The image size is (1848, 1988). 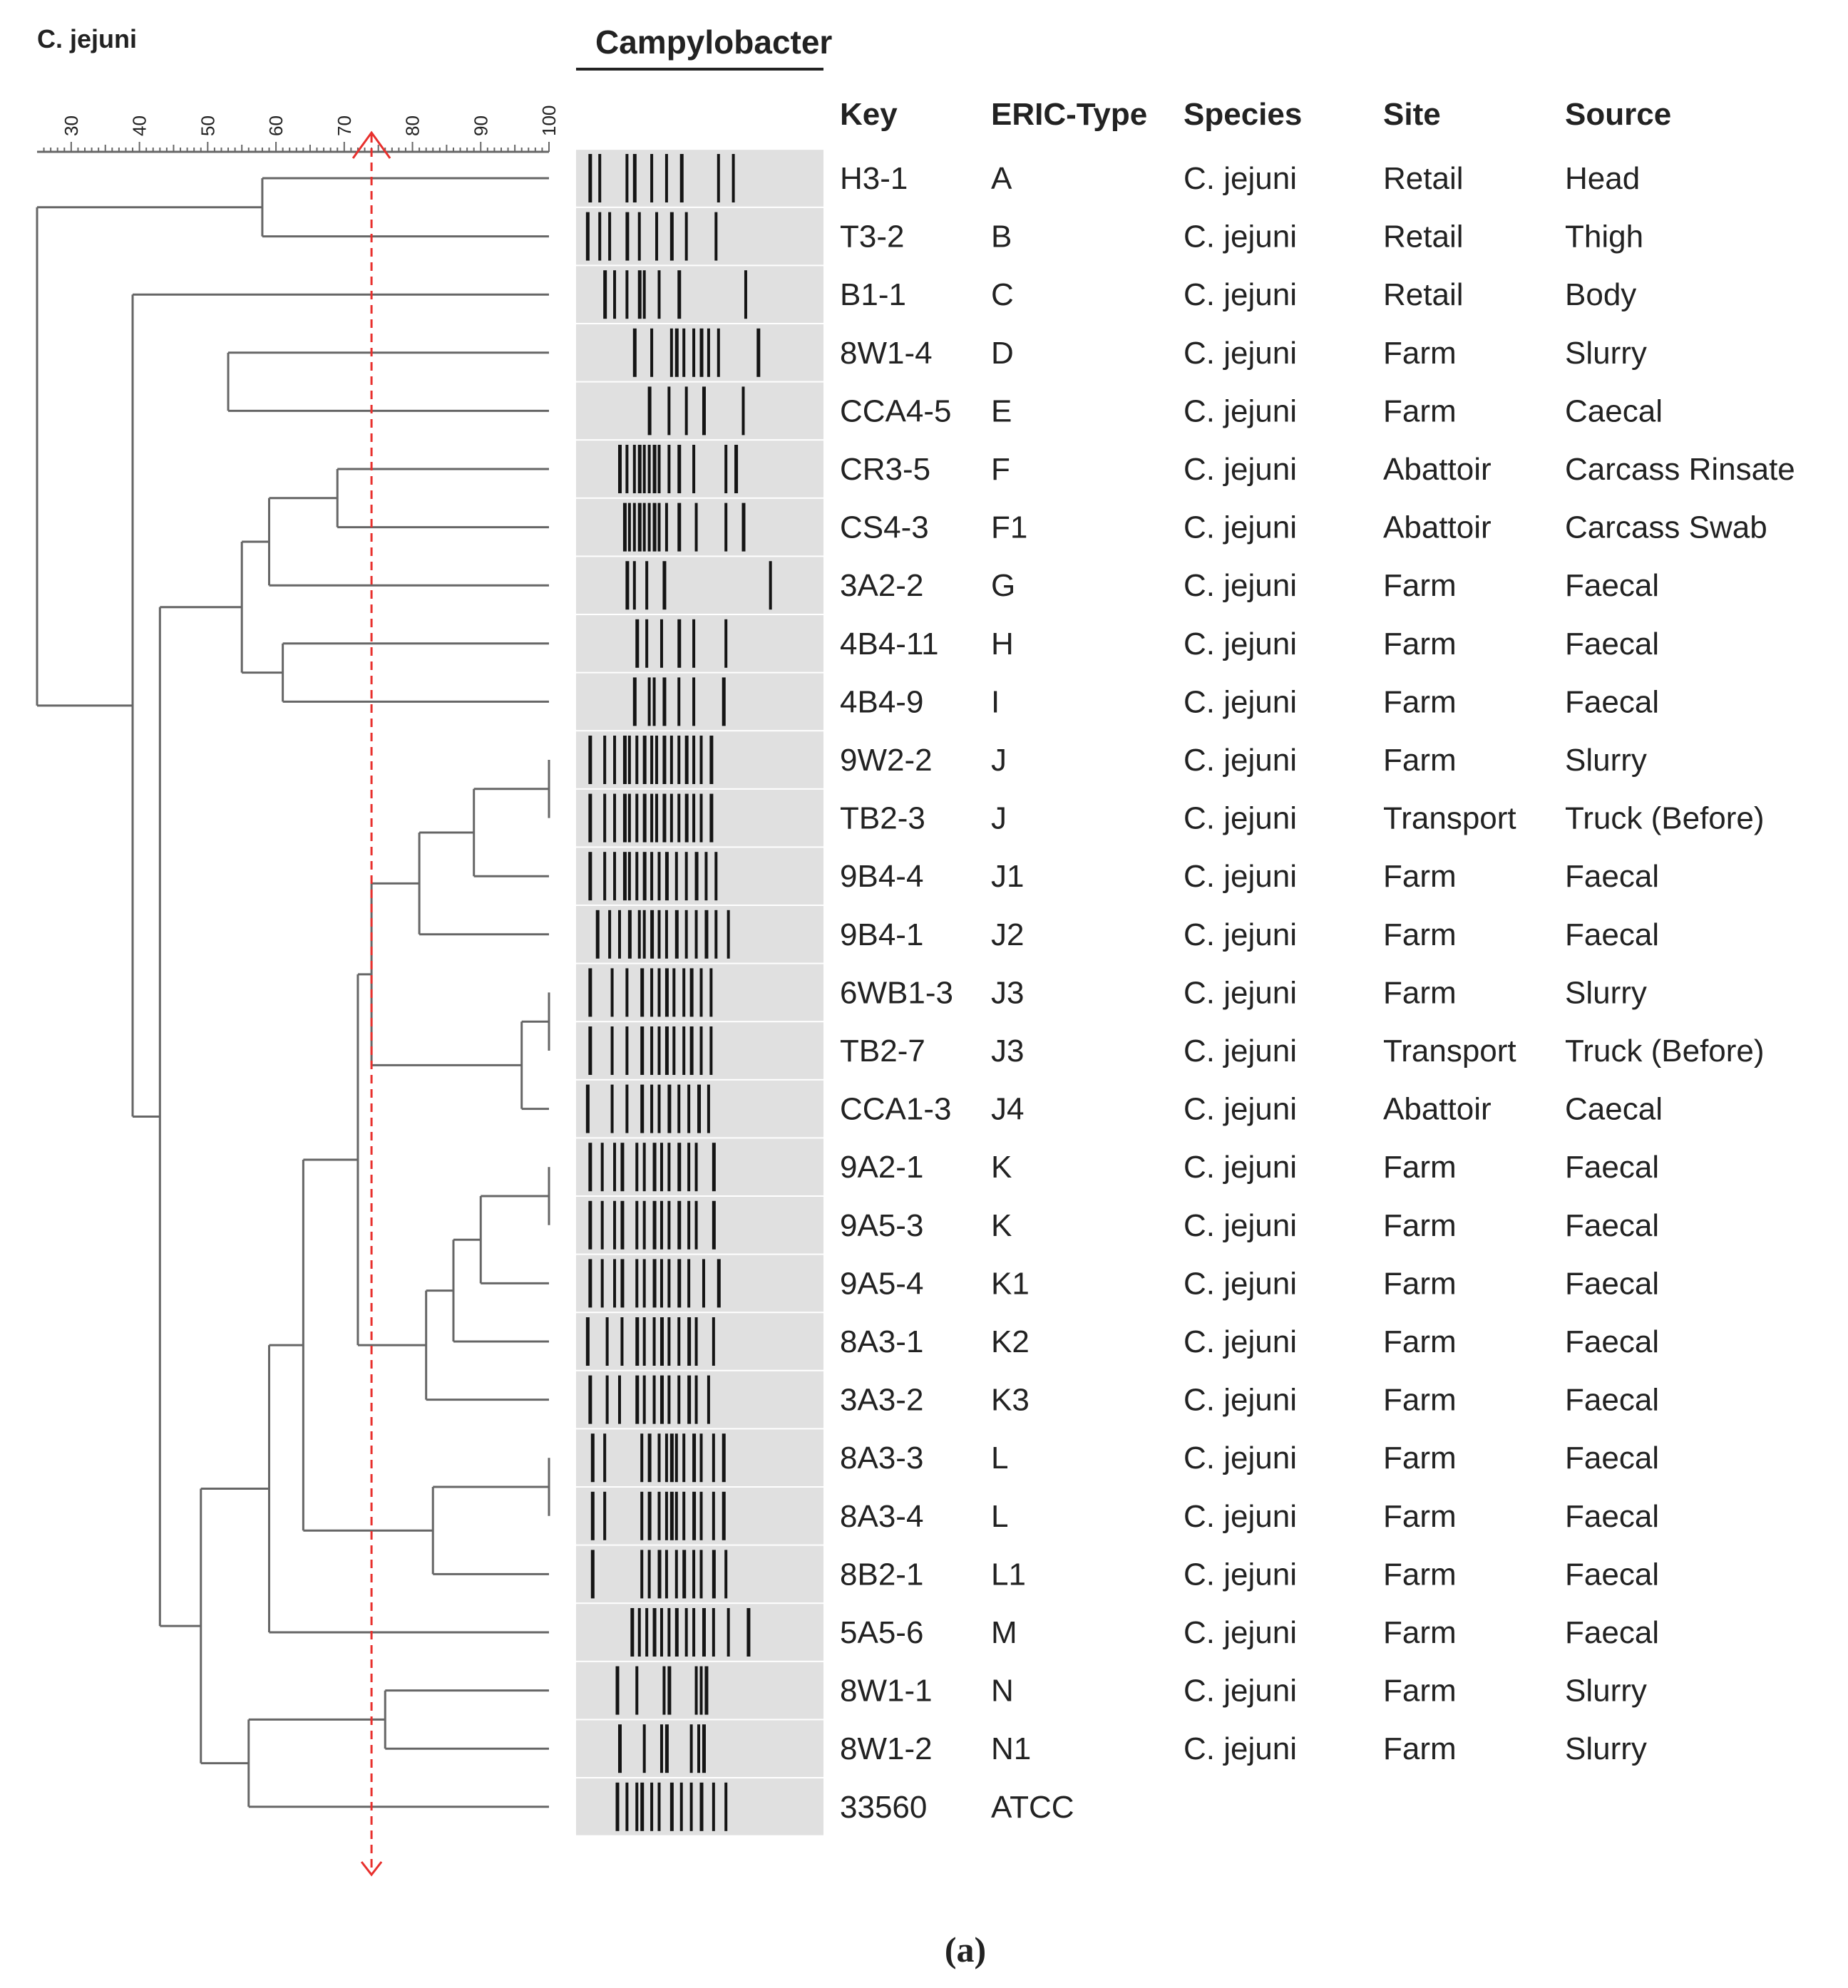 What do you see at coordinates (1249, 1283) in the screenshot?
I see `table-row: 9A5-4 K1 C. jejuni Farm Faecal` at bounding box center [1249, 1283].